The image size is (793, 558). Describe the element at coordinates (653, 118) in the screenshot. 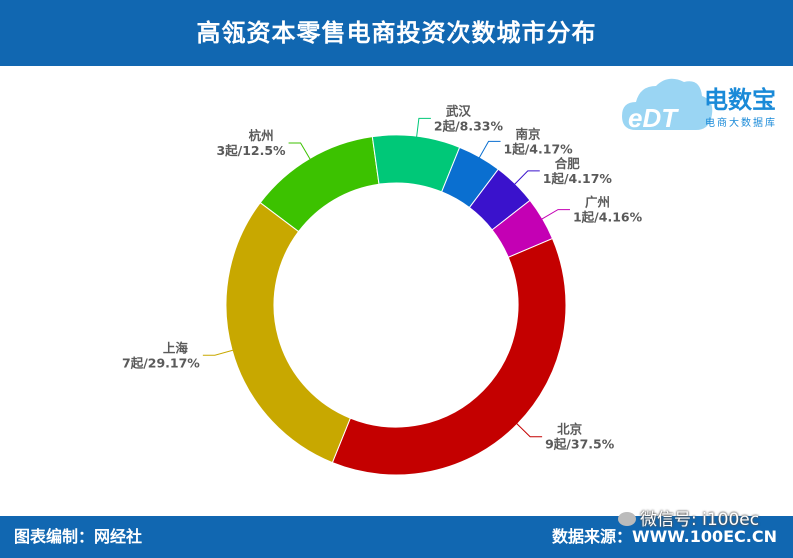

I see `logo-mark: eDT` at that location.